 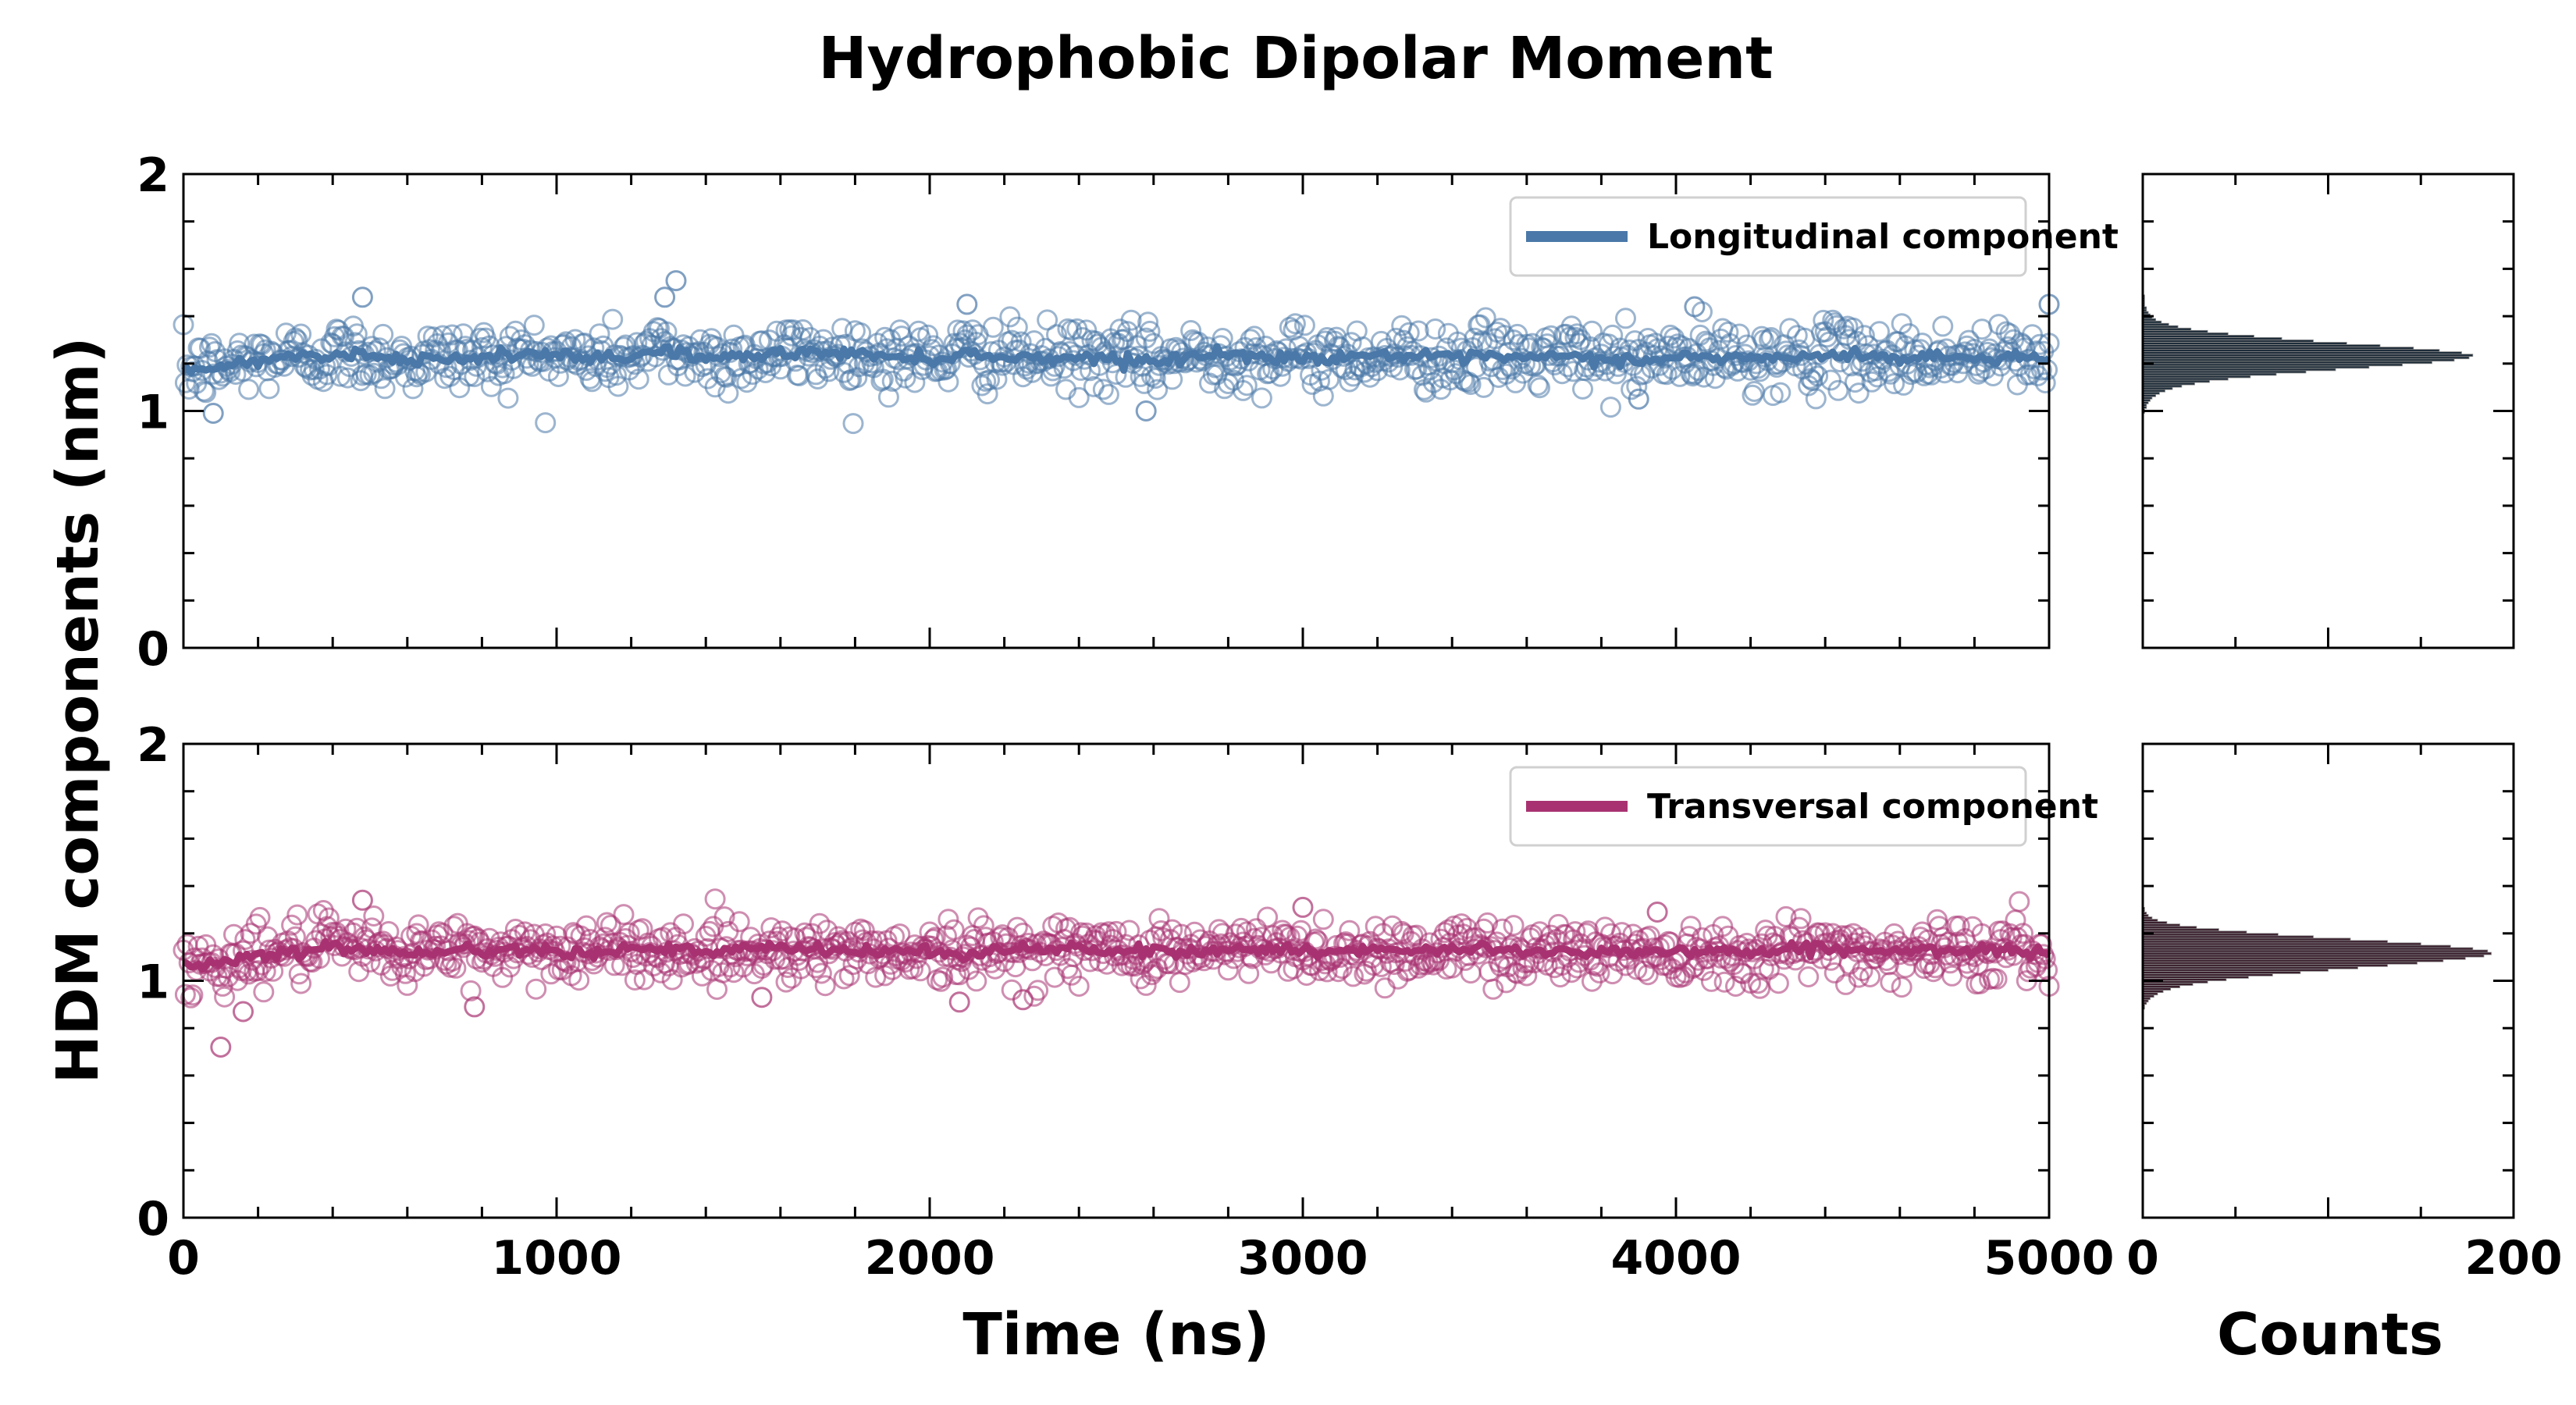 I want to click on y-tick-label: 0, so click(x=153, y=1220).